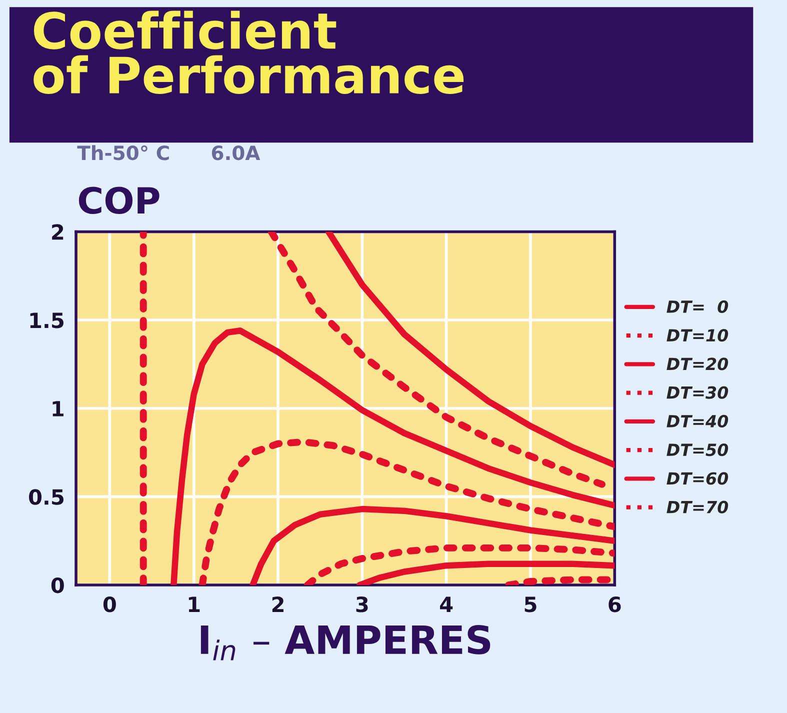 The width and height of the screenshot is (787, 713). Describe the element at coordinates (249, 52) in the screenshot. I see `chart-title: Coefficient of Performance` at that location.